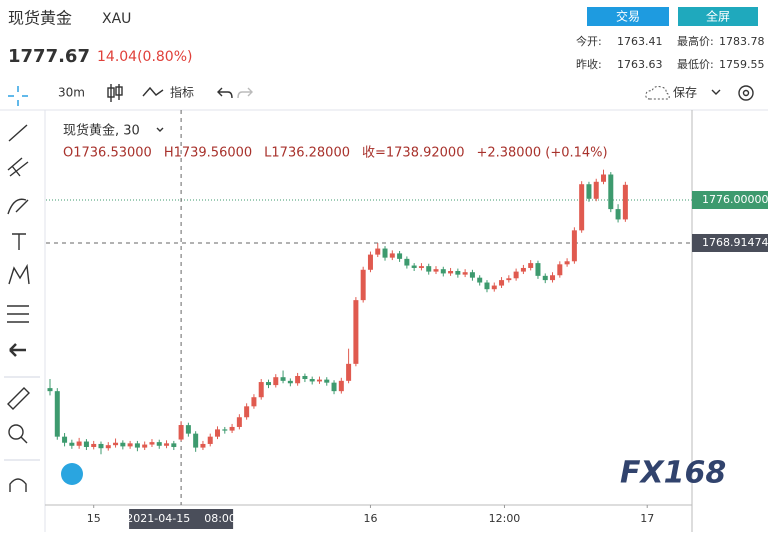 The height and width of the screenshot is (536, 768). I want to click on line-tool, so click(18, 133).